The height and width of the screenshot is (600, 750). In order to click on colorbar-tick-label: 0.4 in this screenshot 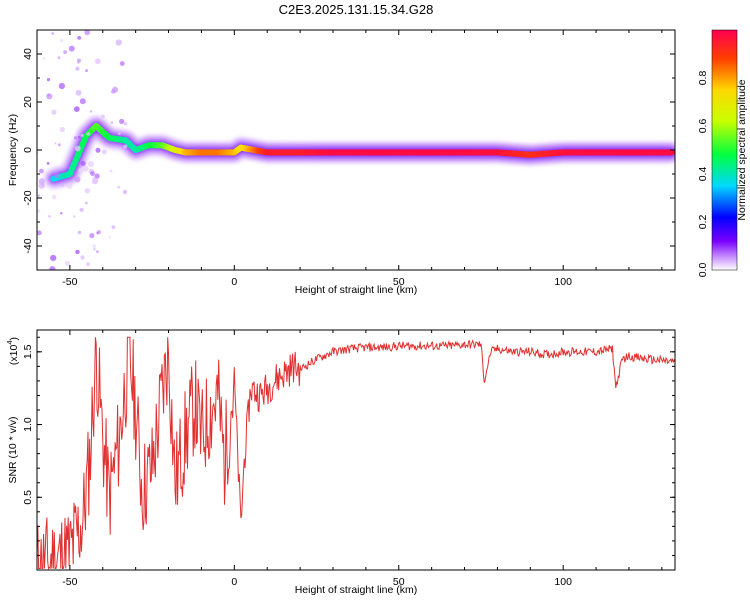, I will do `click(703, 174)`.